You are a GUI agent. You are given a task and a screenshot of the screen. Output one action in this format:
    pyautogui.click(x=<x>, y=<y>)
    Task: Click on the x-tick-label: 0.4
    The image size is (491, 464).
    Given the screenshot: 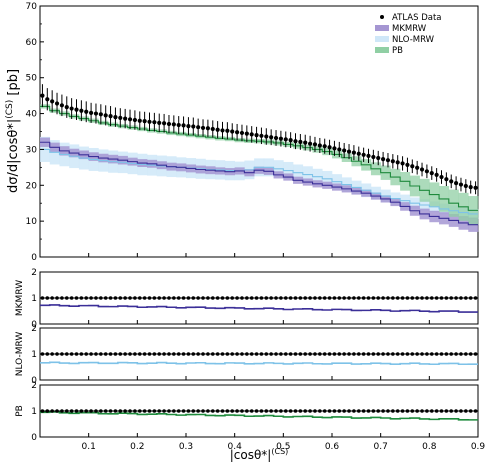 What is the action you would take?
    pyautogui.click(x=235, y=447)
    